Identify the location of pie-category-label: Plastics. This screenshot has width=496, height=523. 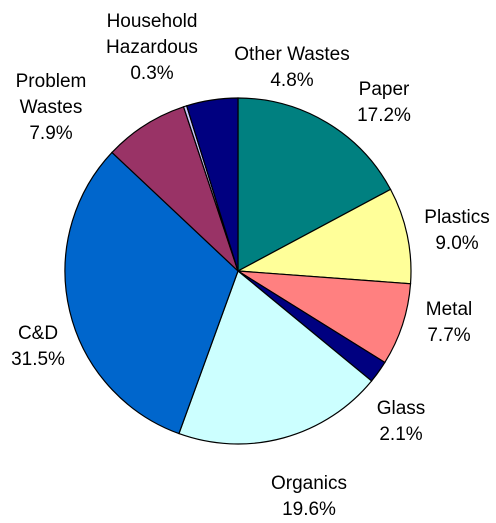
(456, 217).